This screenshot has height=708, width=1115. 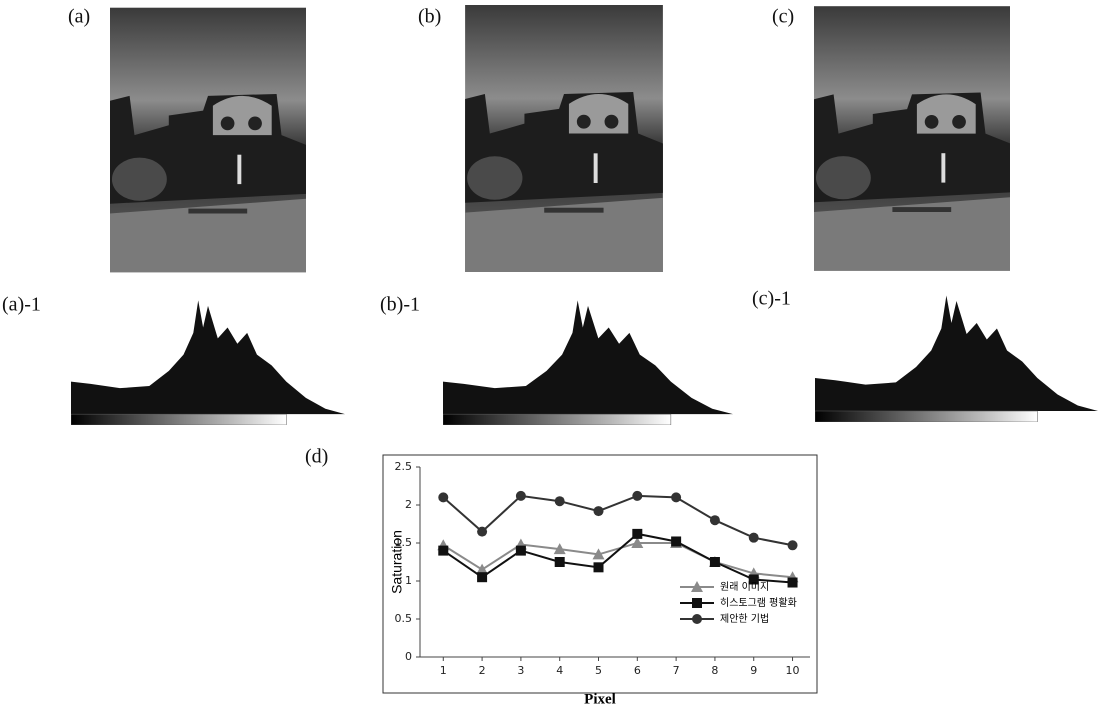 What do you see at coordinates (208, 362) in the screenshot?
I see `histogram-a` at bounding box center [208, 362].